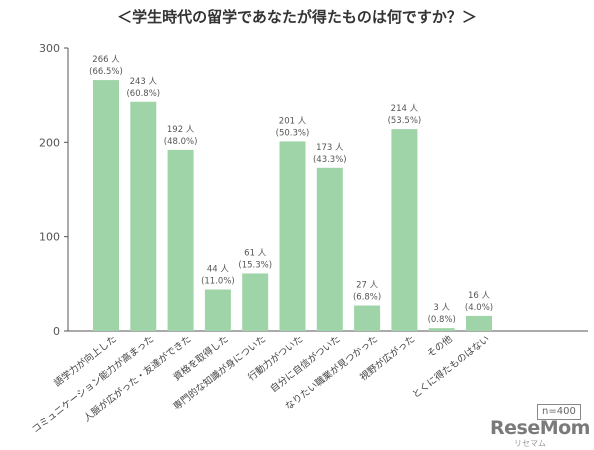 Image resolution: width=594 pixels, height=450 pixels. What do you see at coordinates (441, 308) in the screenshot?
I see `bar-value-label: 3 人` at bounding box center [441, 308].